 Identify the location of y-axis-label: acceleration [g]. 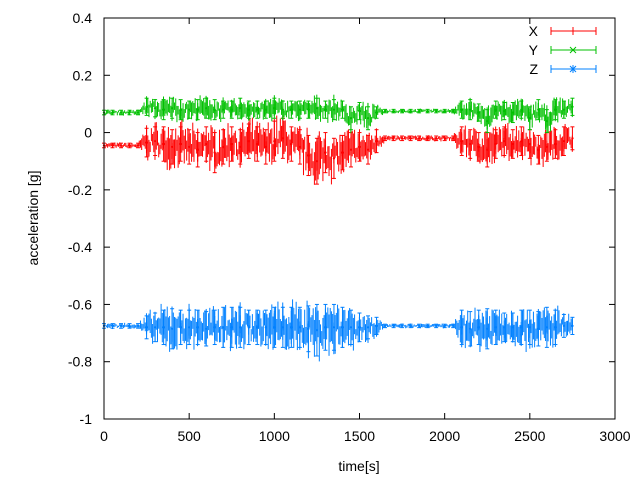
(33, 218).